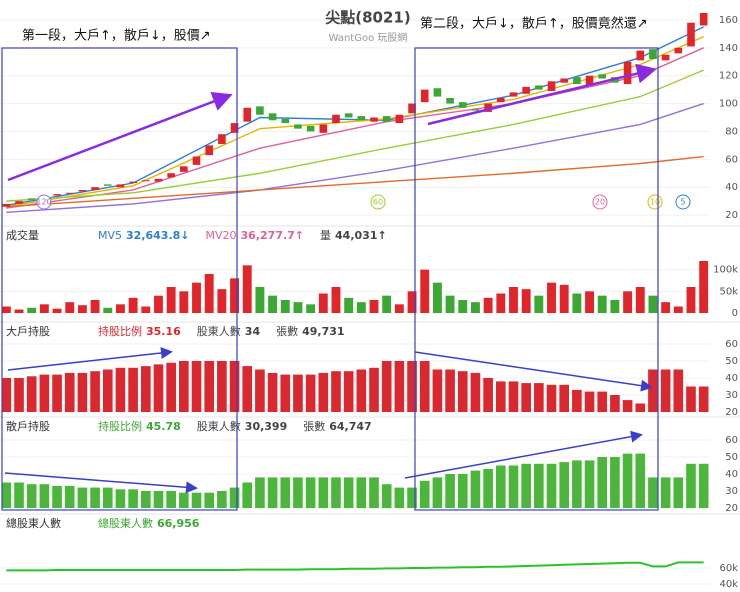 The image size is (740, 592). Describe the element at coordinates (355, 566) in the screenshot. I see `line` at that location.